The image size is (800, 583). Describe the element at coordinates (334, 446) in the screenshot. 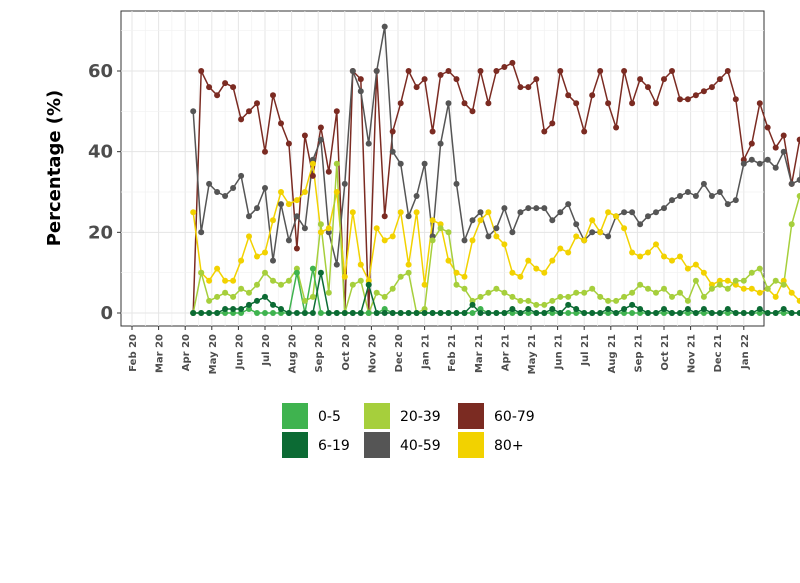

I see `legend-label-6-19: 6-19` at that location.